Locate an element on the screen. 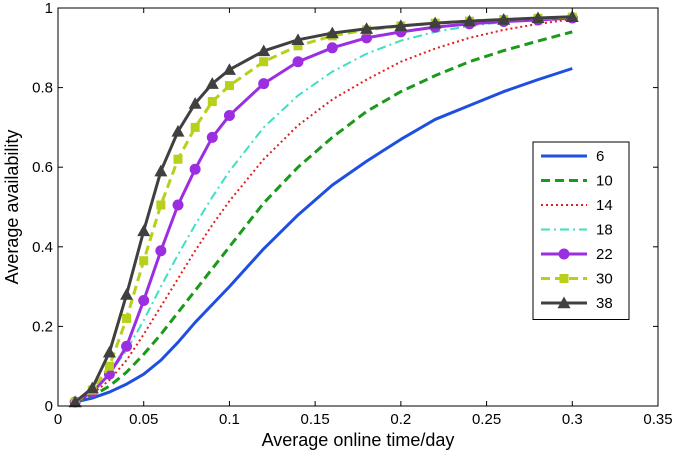 This screenshot has width=676, height=456. y-axis-label: Average availability is located at coordinates (12, 207).